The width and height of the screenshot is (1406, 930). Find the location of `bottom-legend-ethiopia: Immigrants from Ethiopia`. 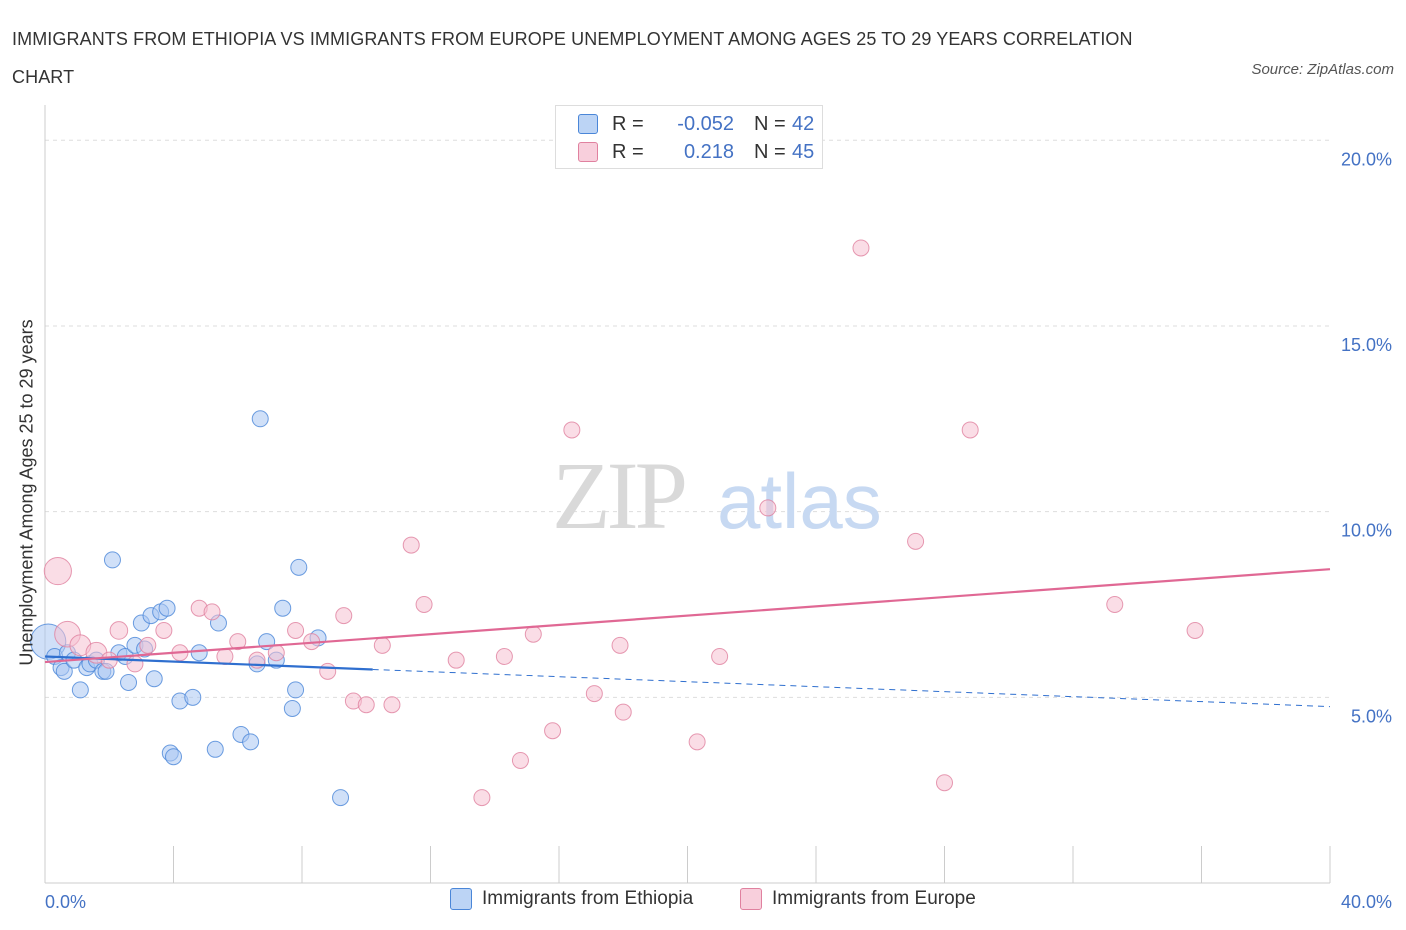

bottom-legend-ethiopia: Immigrants from Ethiopia is located at coordinates (571, 899).